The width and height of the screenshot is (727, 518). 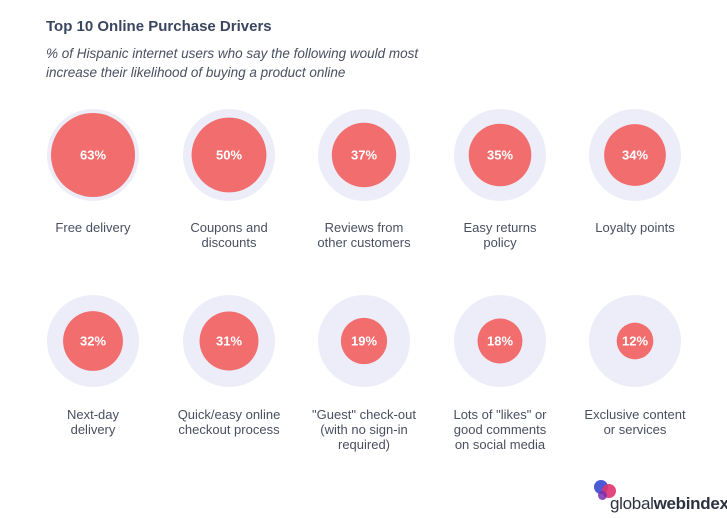 I want to click on bubble-value-label: 37%, so click(x=364, y=155).